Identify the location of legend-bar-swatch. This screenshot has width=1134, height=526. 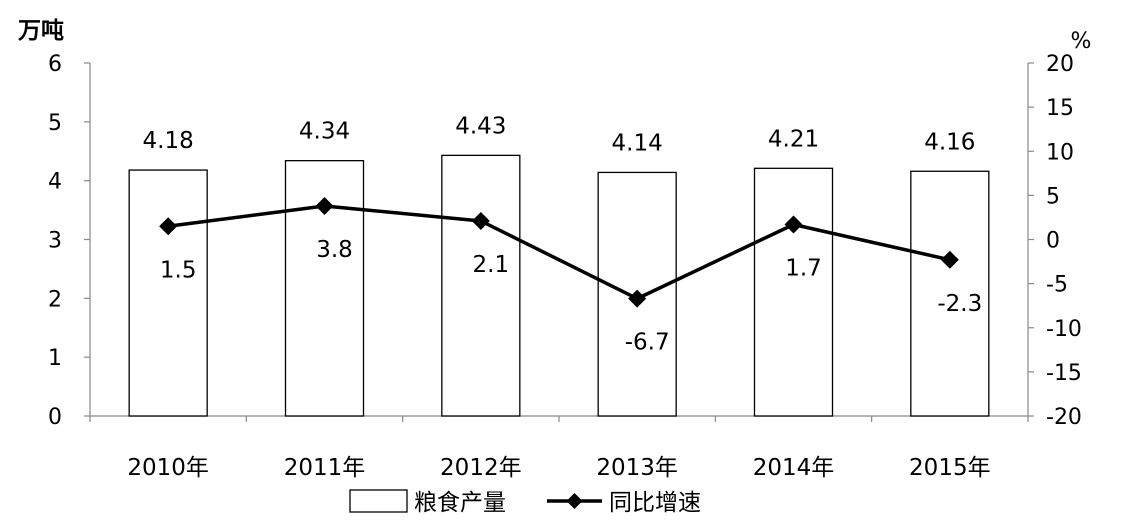
(378, 501).